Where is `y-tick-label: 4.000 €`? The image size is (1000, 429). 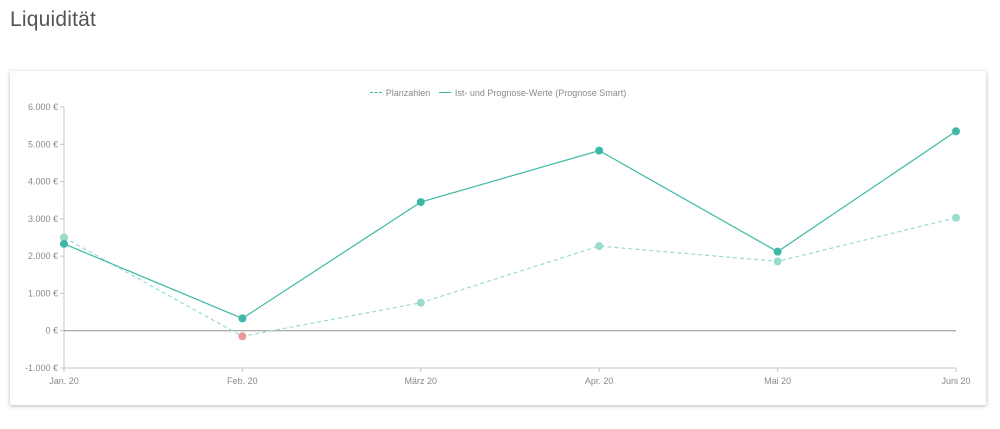 y-tick-label: 4.000 € is located at coordinates (43, 182).